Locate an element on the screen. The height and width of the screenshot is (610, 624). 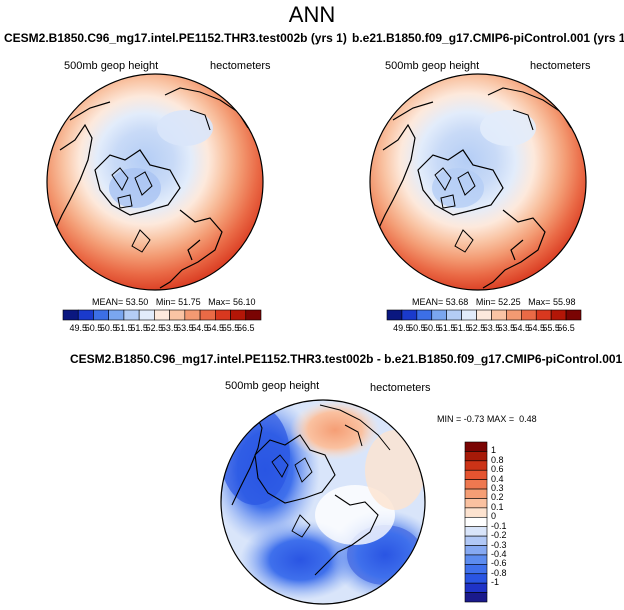
colorbar-tick-label: -0.6 is located at coordinates (499, 563).